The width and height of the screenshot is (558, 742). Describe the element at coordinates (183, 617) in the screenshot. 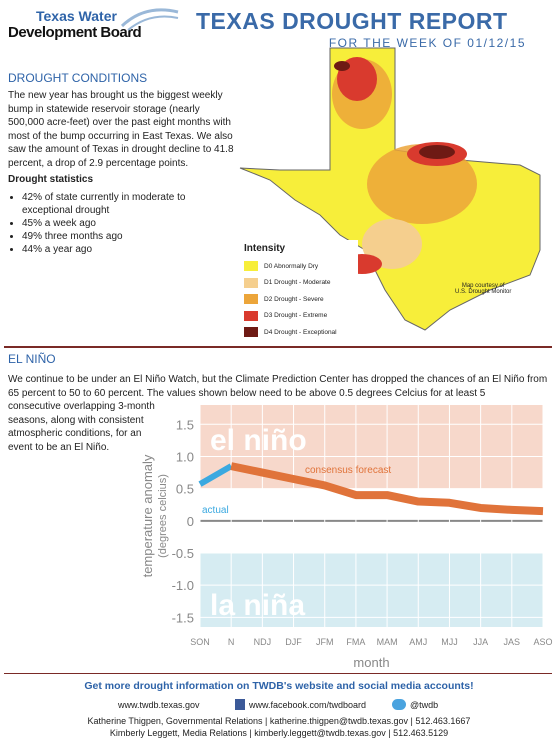

I see `y-tick-label: -1.5` at that location.